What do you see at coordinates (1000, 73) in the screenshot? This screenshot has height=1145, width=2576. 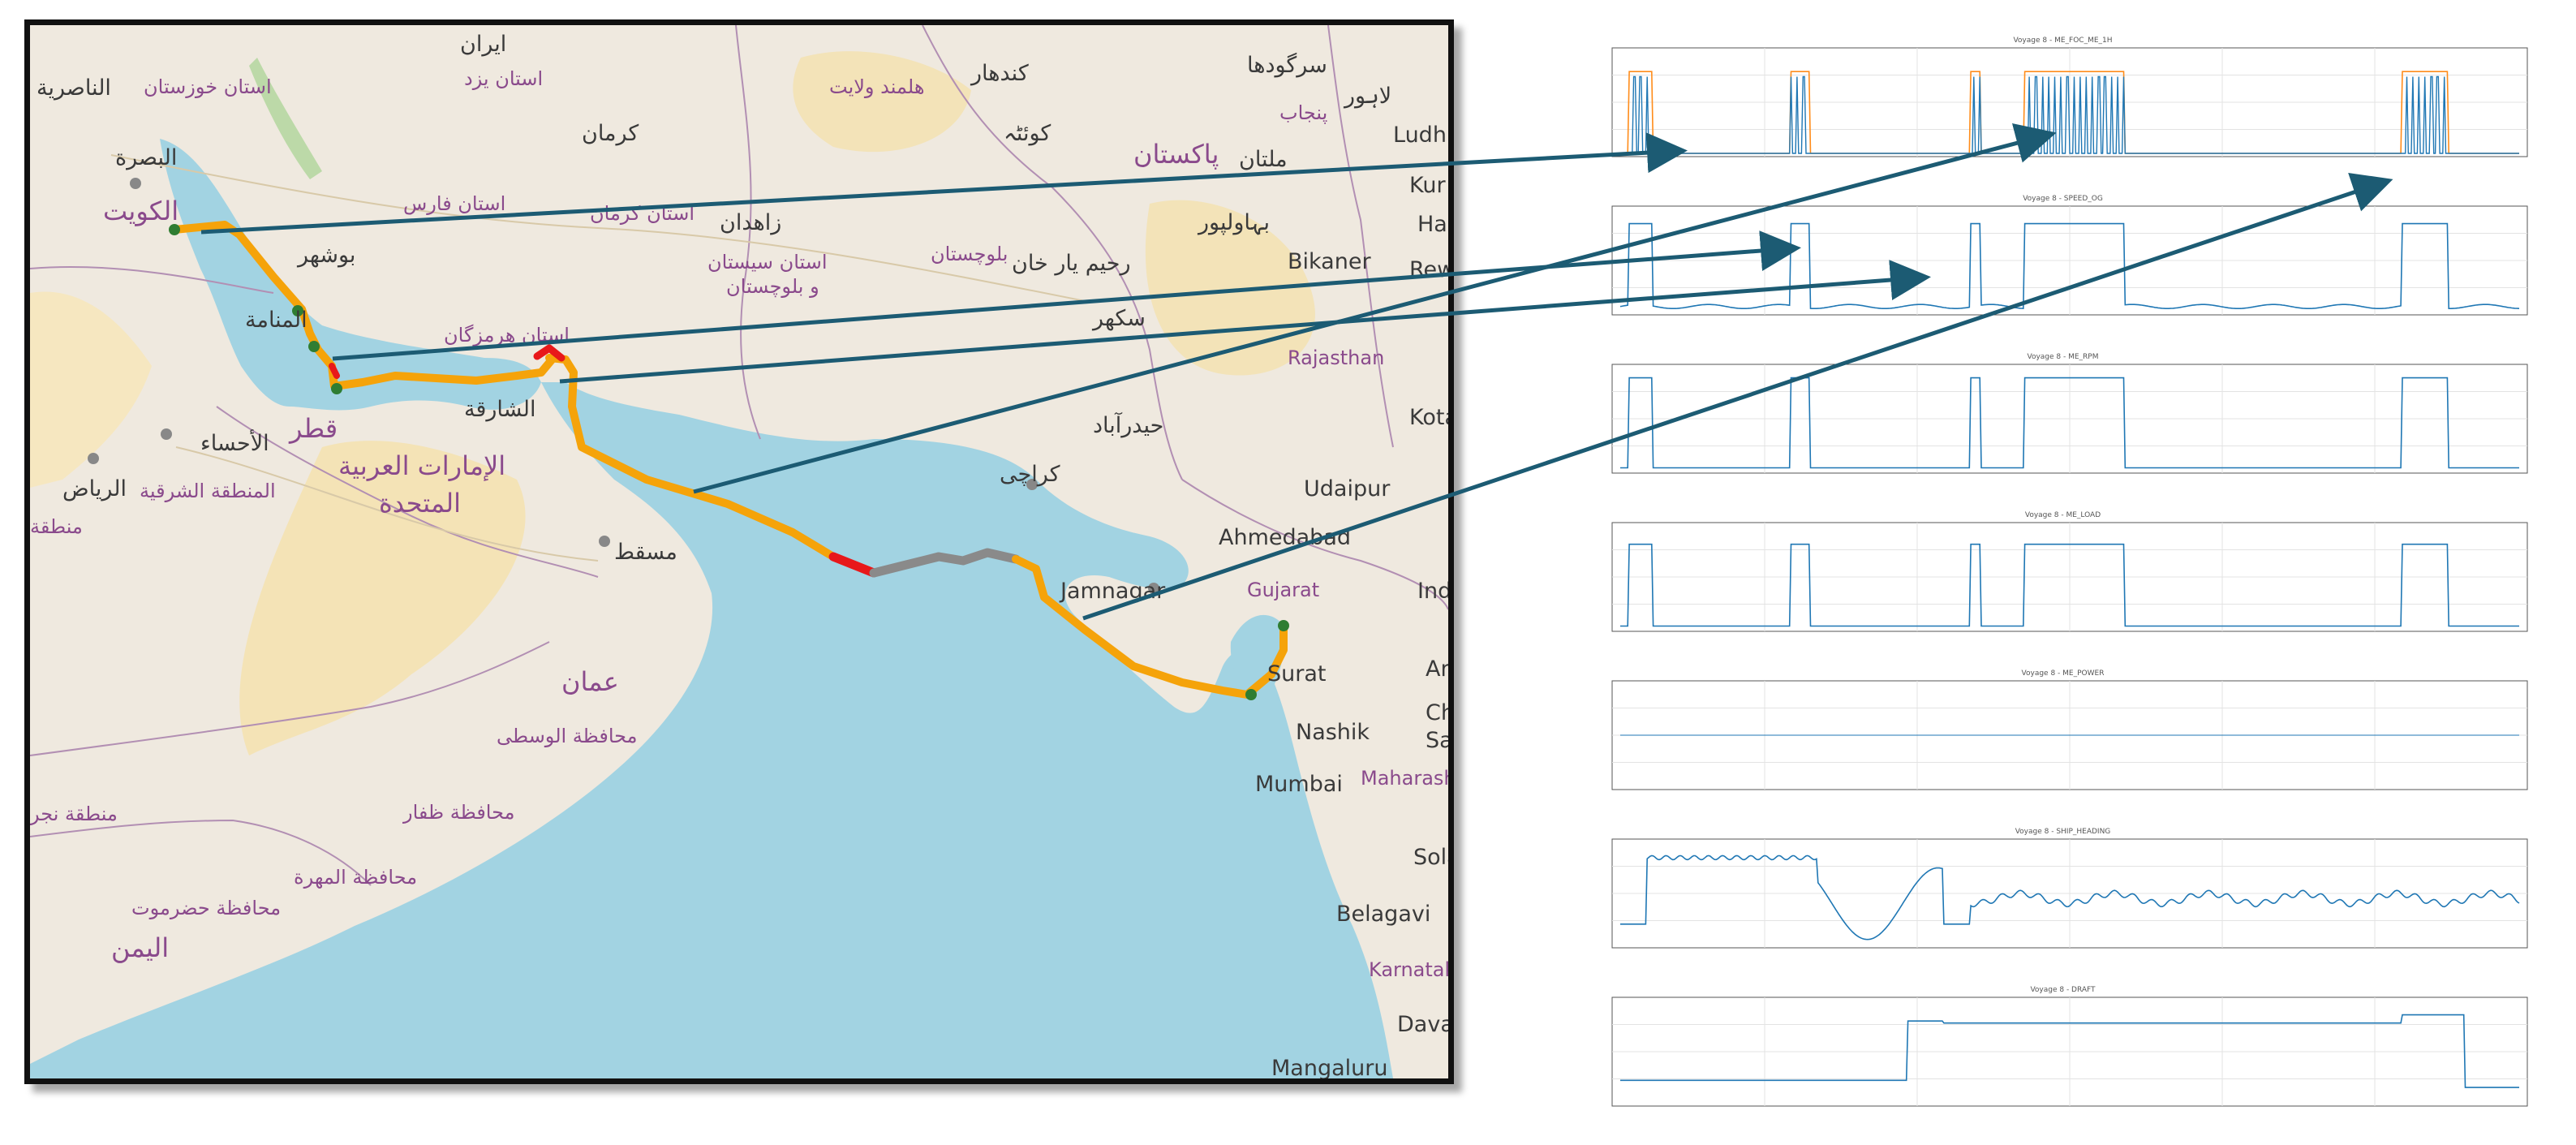 I see `place-label: کندهار` at bounding box center [1000, 73].